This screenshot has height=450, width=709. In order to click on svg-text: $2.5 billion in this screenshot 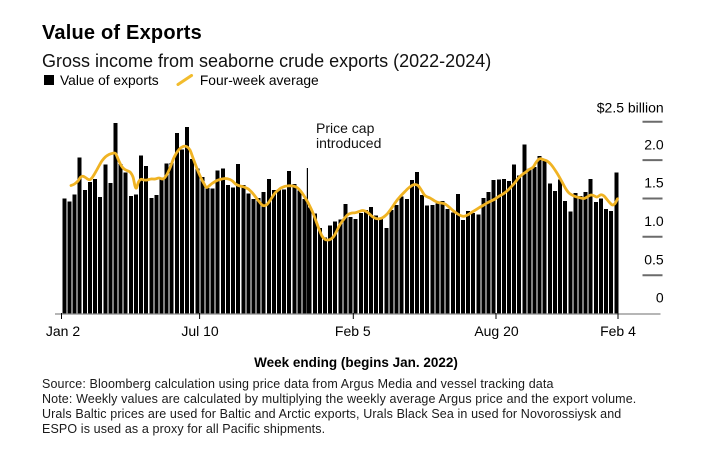, I will do `click(630, 108)`.